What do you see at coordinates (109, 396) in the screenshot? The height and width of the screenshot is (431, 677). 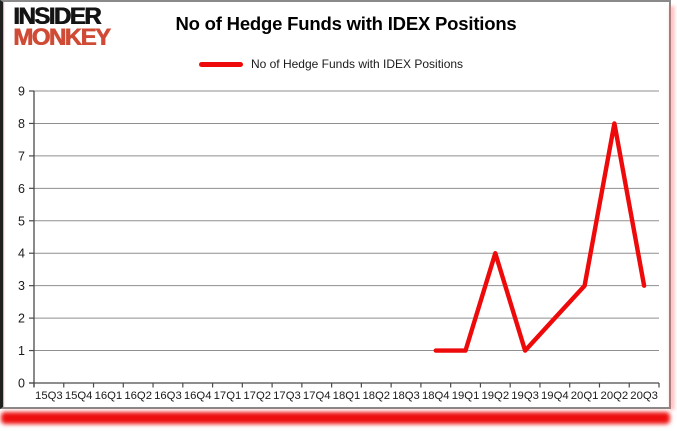 I see `x-tick-label: 16Q1` at bounding box center [109, 396].